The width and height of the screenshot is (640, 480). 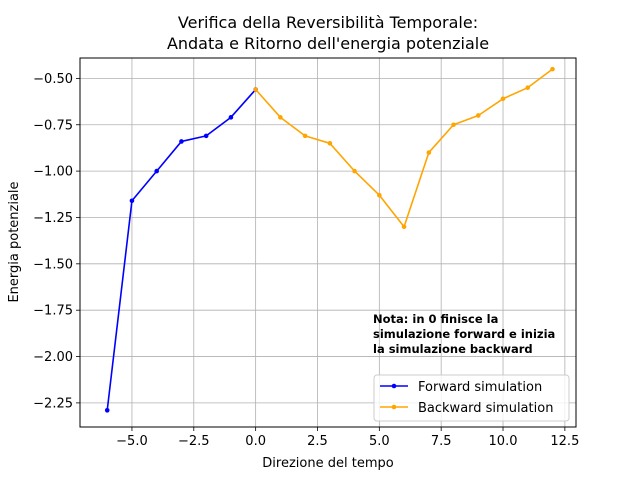 I want to click on y-tick-label: −1.25, so click(x=53, y=218).